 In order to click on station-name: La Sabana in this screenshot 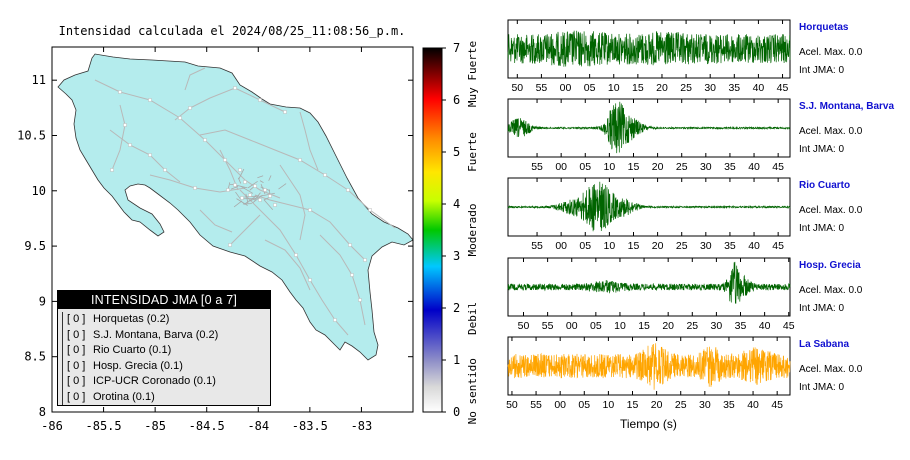, I will do `click(824, 344)`.